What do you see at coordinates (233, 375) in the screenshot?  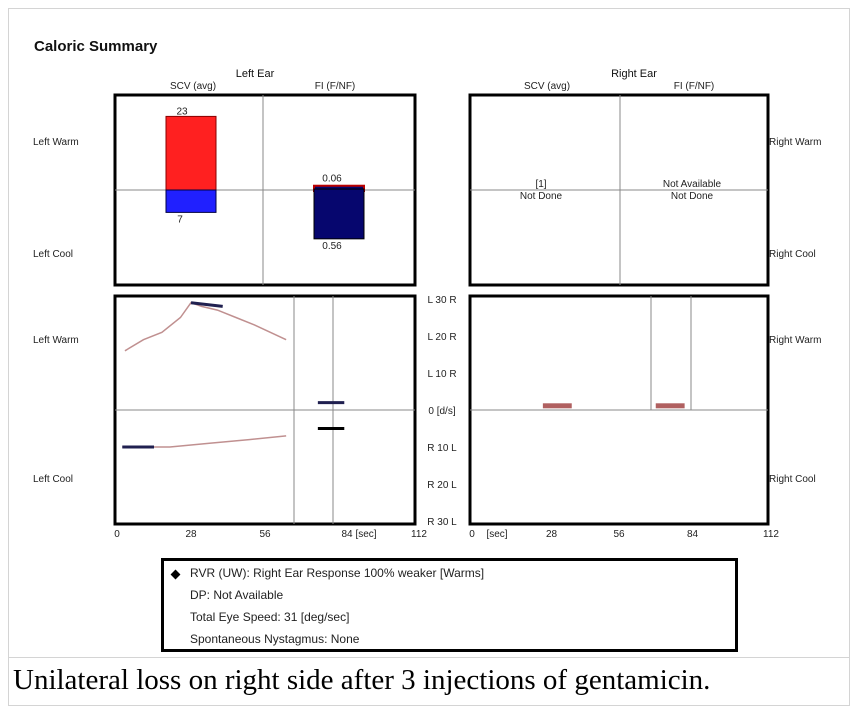 I see `left-trace-layer` at bounding box center [233, 375].